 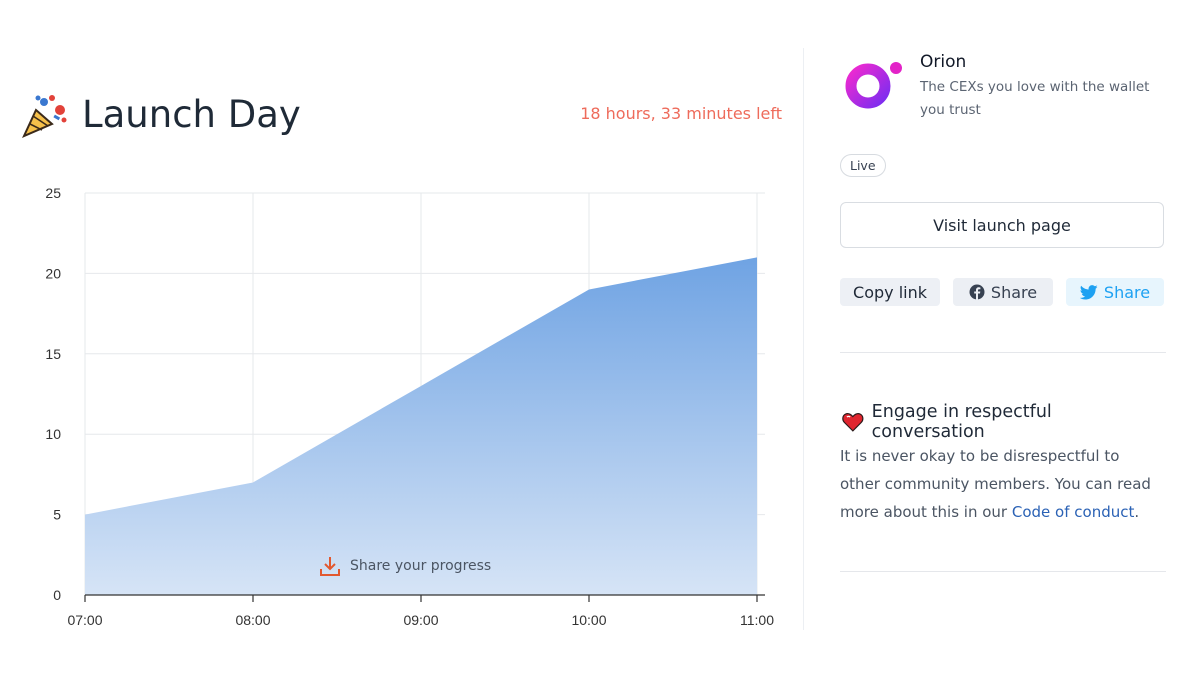 I want to click on party-popper-icon, so click(x=44, y=116).